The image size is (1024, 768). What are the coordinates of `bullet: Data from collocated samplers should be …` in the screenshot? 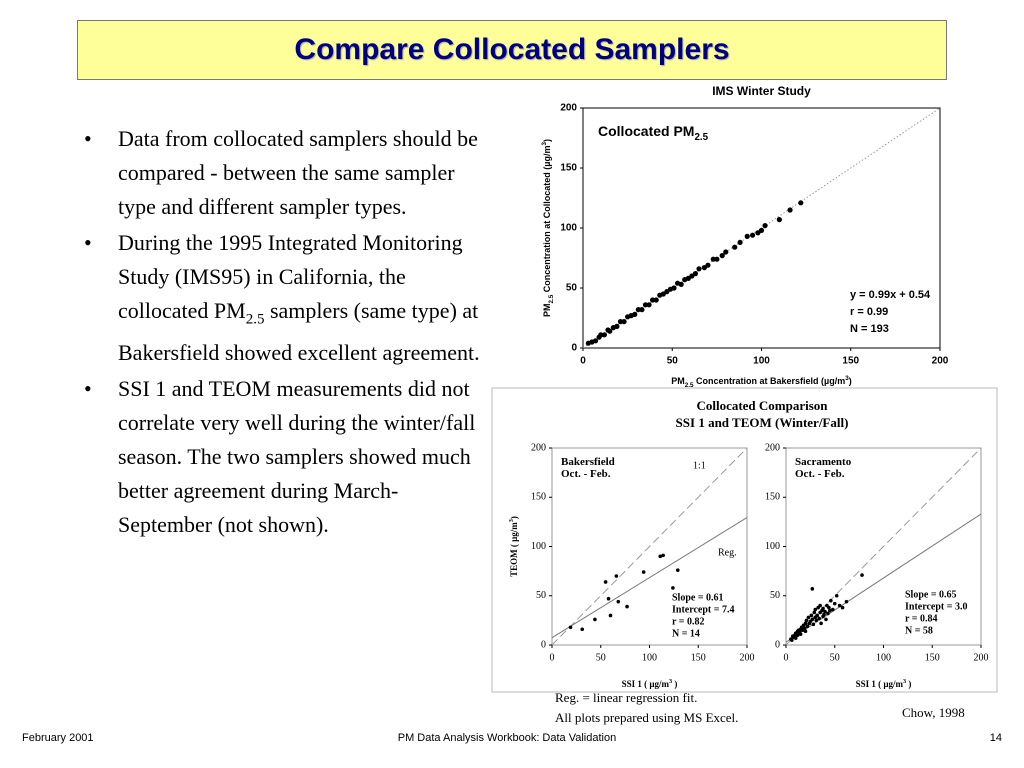 It's located at (284, 173).